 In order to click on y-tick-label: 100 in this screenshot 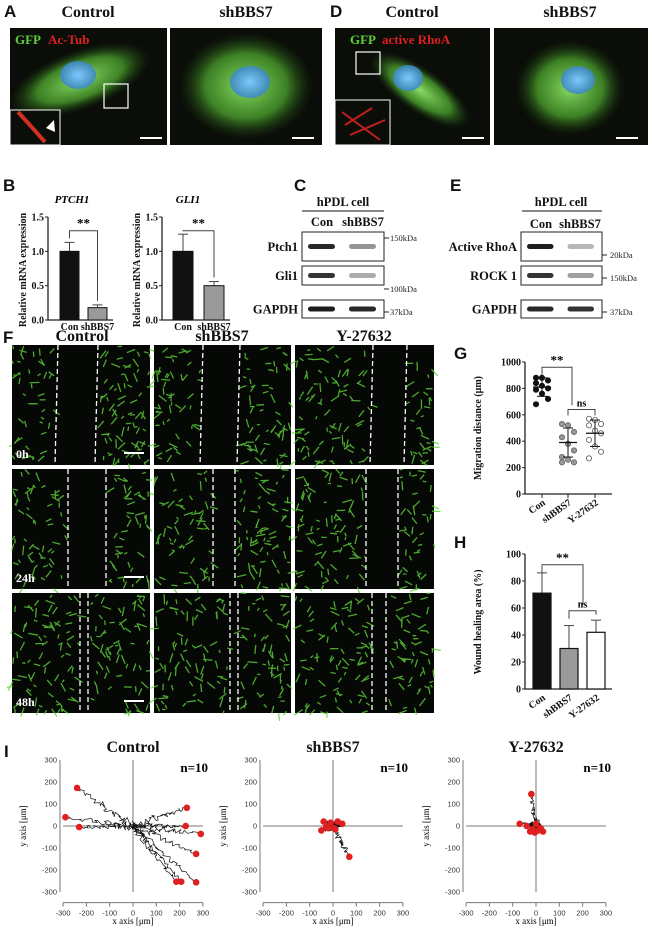, I will do `click(453, 804)`.